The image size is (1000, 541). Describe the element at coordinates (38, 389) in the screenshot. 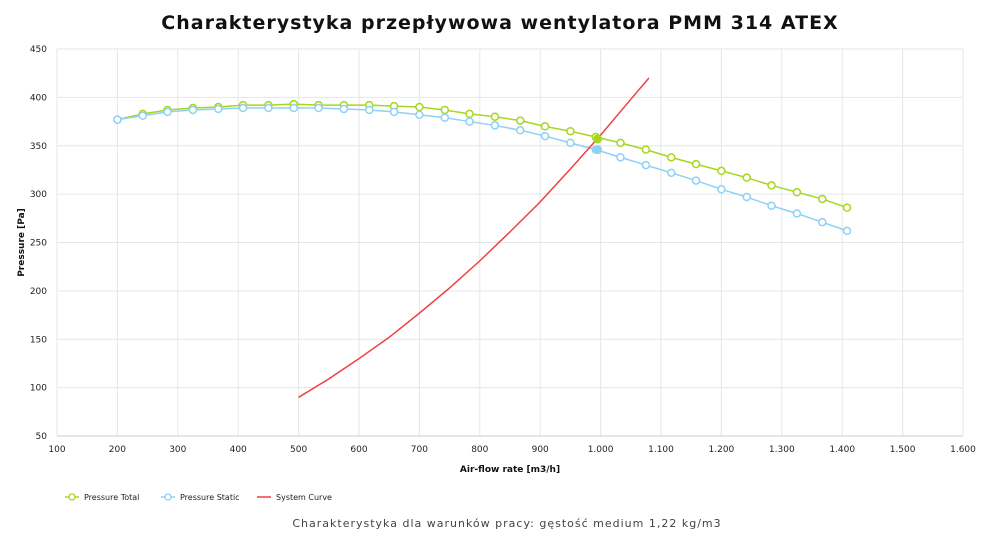

I see `y-tick-label: 100` at that location.